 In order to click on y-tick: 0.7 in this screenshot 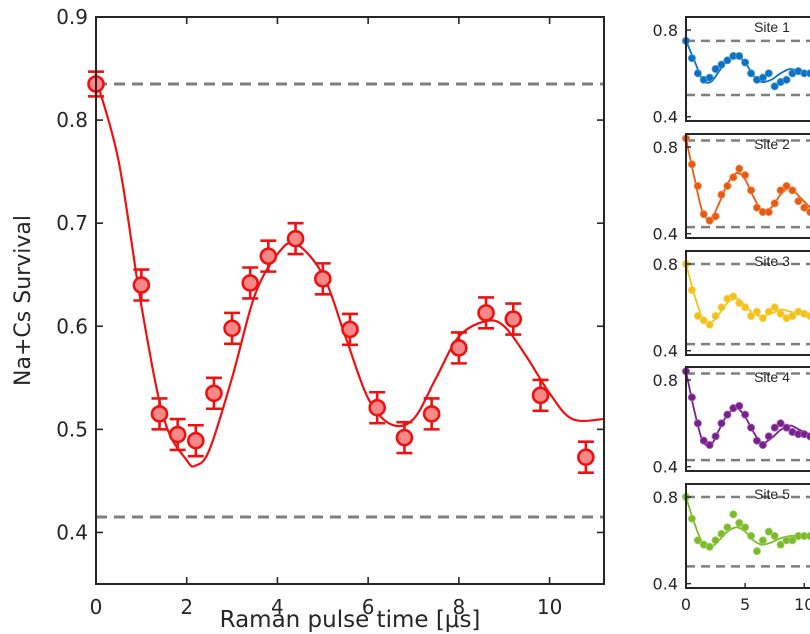, I will do `click(330, 223)`.